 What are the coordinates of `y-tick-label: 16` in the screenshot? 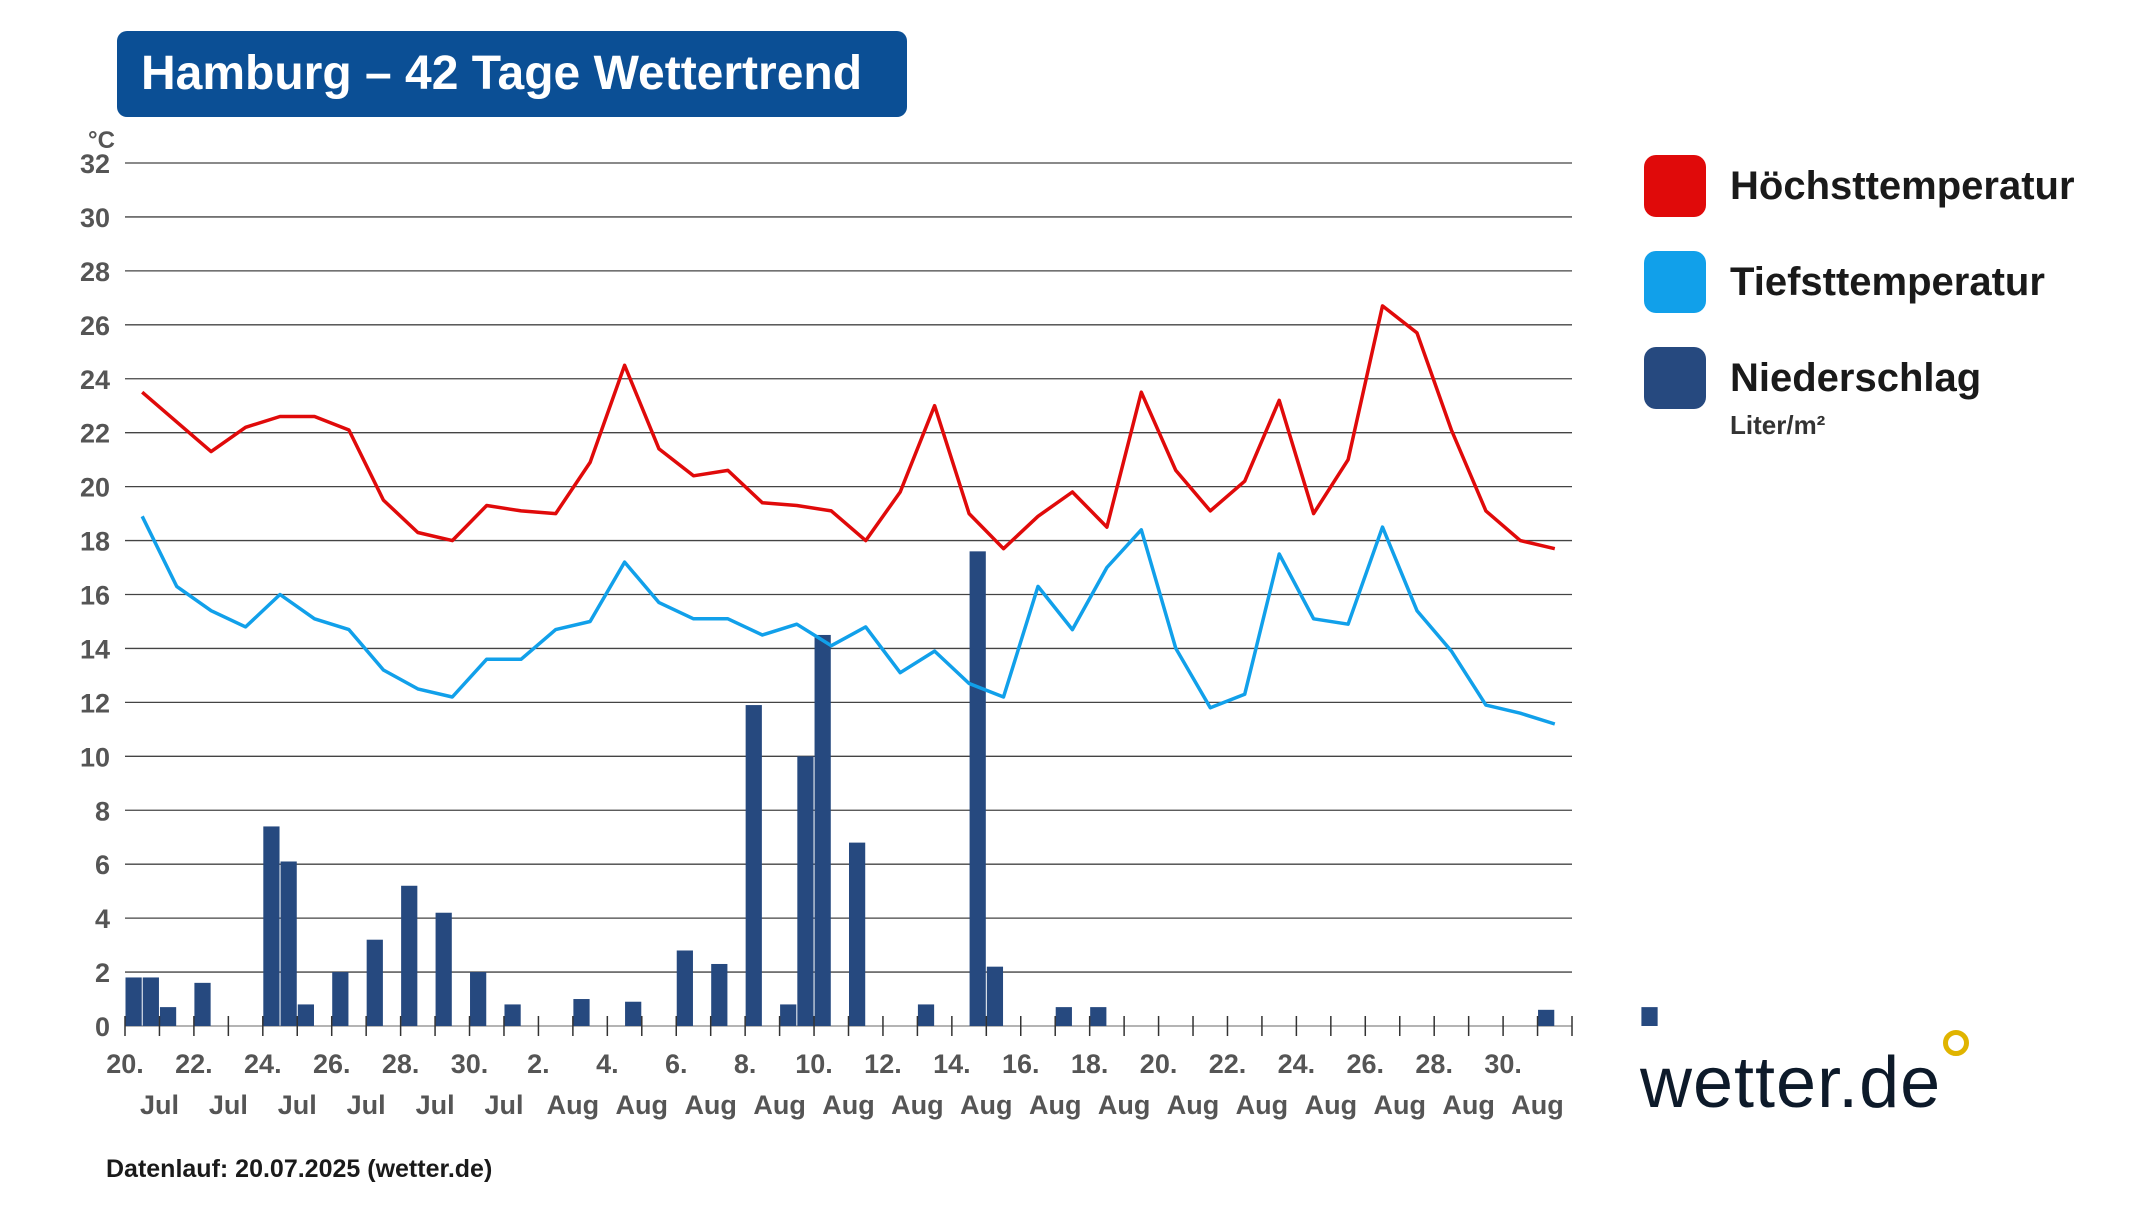 It's located at (95, 596).